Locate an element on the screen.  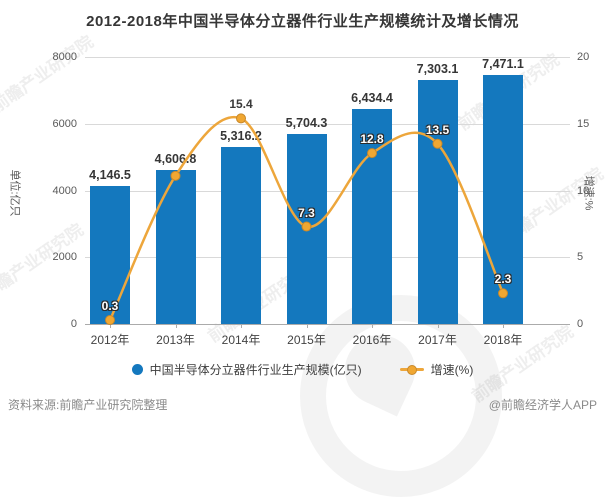
growth-value-label: 0.3 is located at coordinates (110, 305).